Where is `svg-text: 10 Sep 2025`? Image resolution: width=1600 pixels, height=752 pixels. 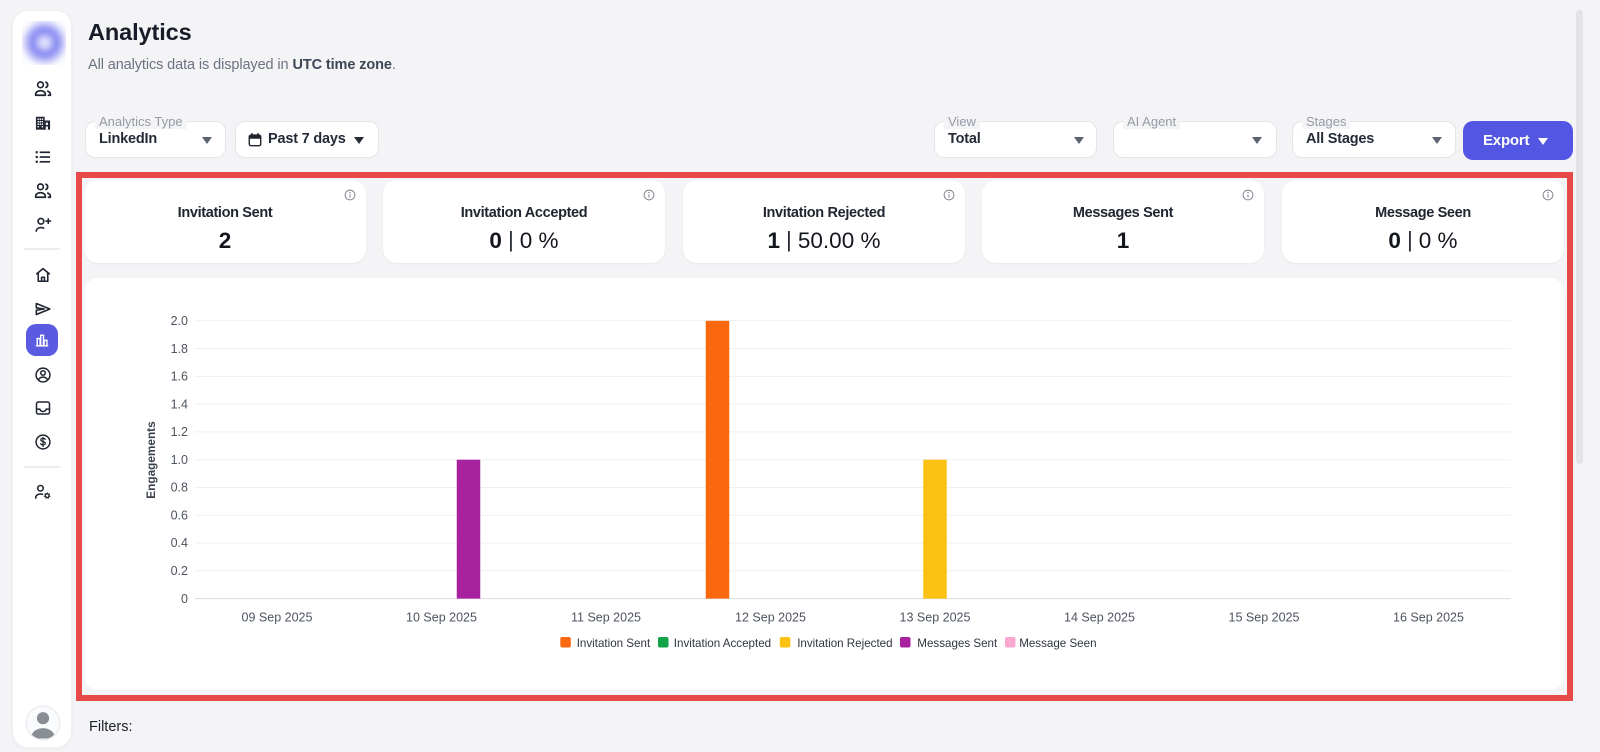
svg-text: 10 Sep 2025 is located at coordinates (441, 618).